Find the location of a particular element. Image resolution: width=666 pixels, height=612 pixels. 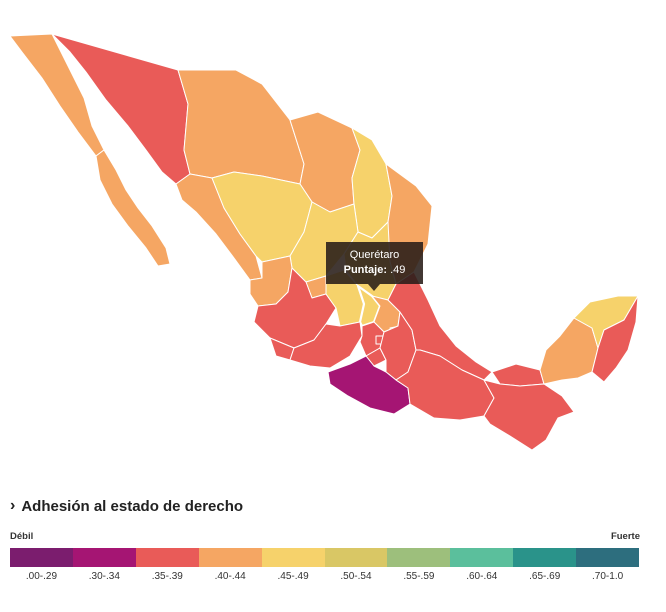

state-tooltip: Querétaro Puntaje: .49 is located at coordinates (374, 263).